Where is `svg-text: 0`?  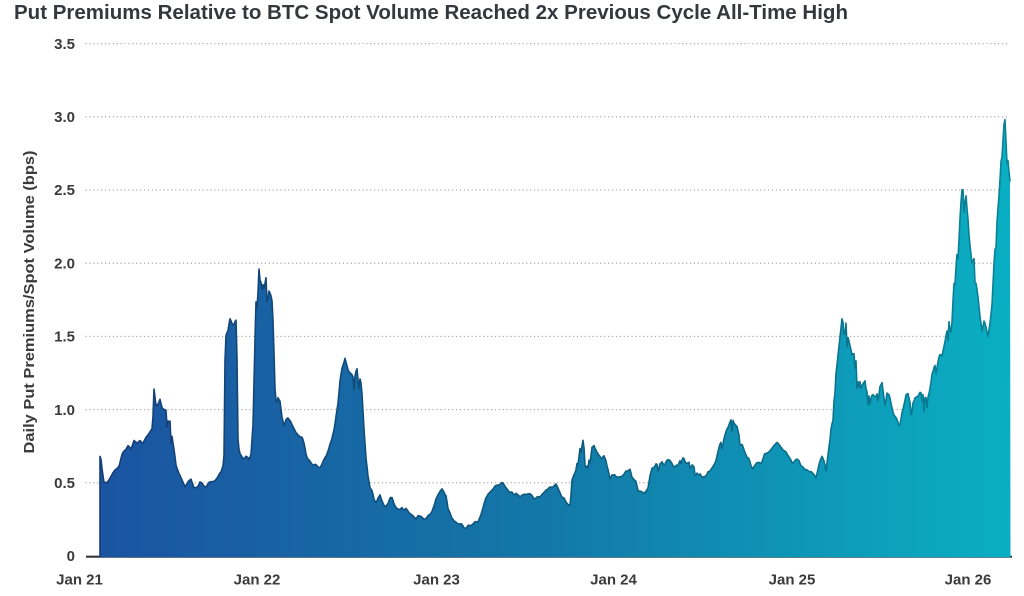 svg-text: 0 is located at coordinates (71, 556).